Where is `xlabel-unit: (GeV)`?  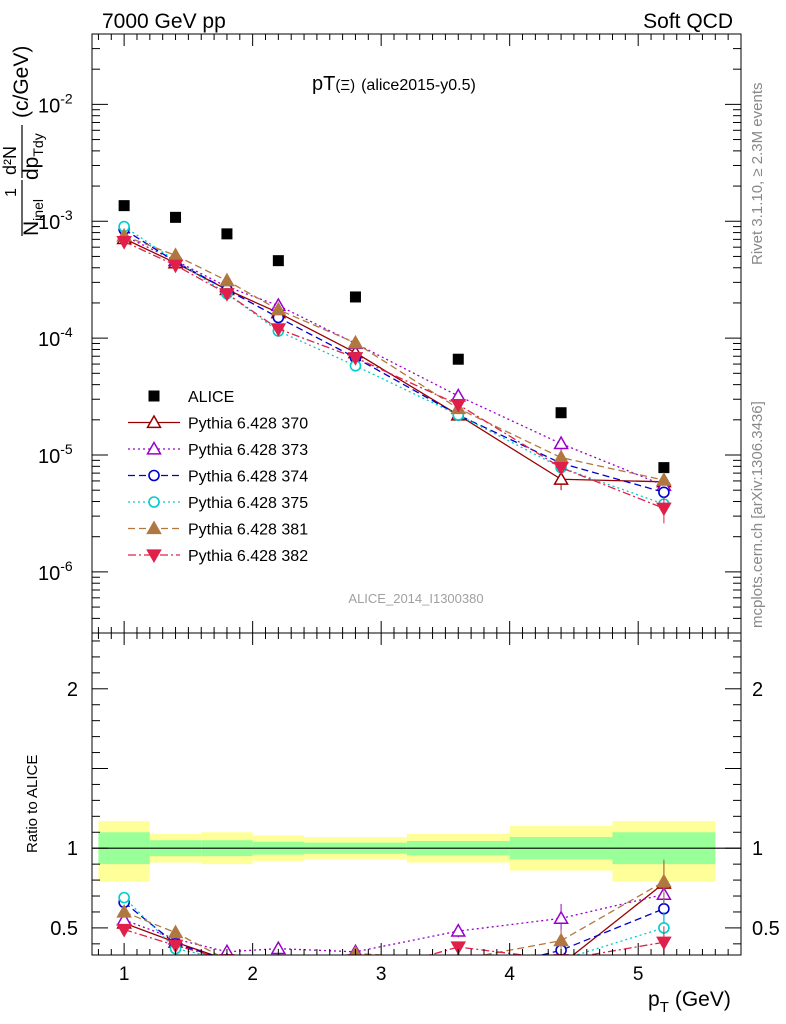
xlabel-unit: (GeV) is located at coordinates (703, 999).